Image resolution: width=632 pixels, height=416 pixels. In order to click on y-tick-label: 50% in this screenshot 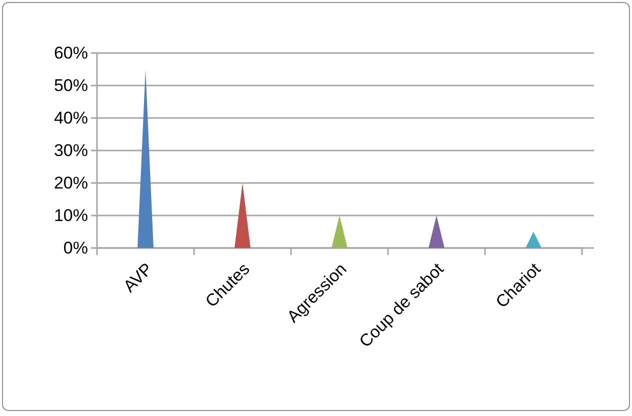, I will do `click(71, 85)`.